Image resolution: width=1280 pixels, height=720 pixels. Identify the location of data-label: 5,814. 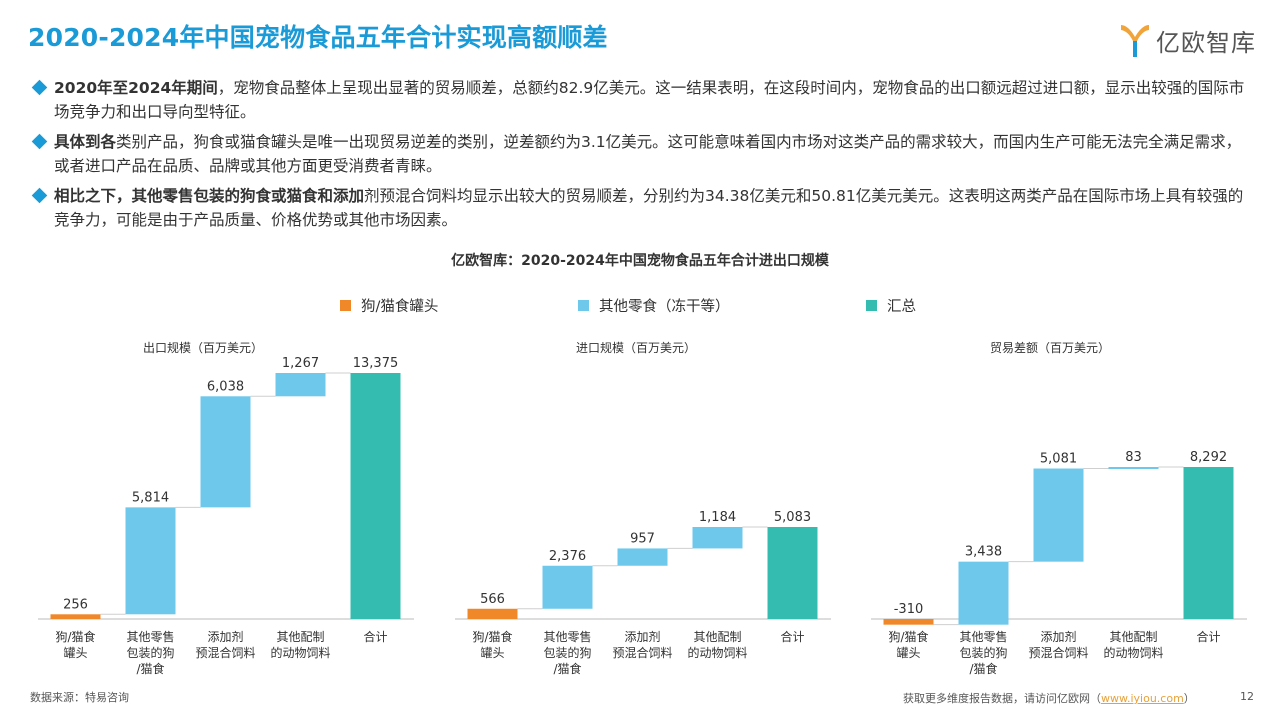
(150, 497).